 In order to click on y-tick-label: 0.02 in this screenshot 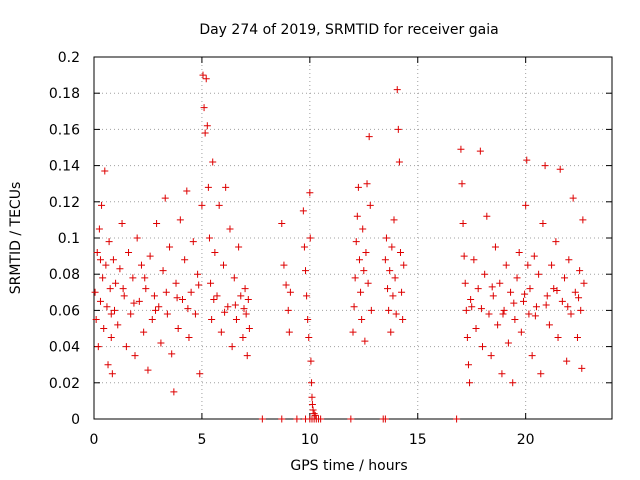, I will do `click(64, 384)`.